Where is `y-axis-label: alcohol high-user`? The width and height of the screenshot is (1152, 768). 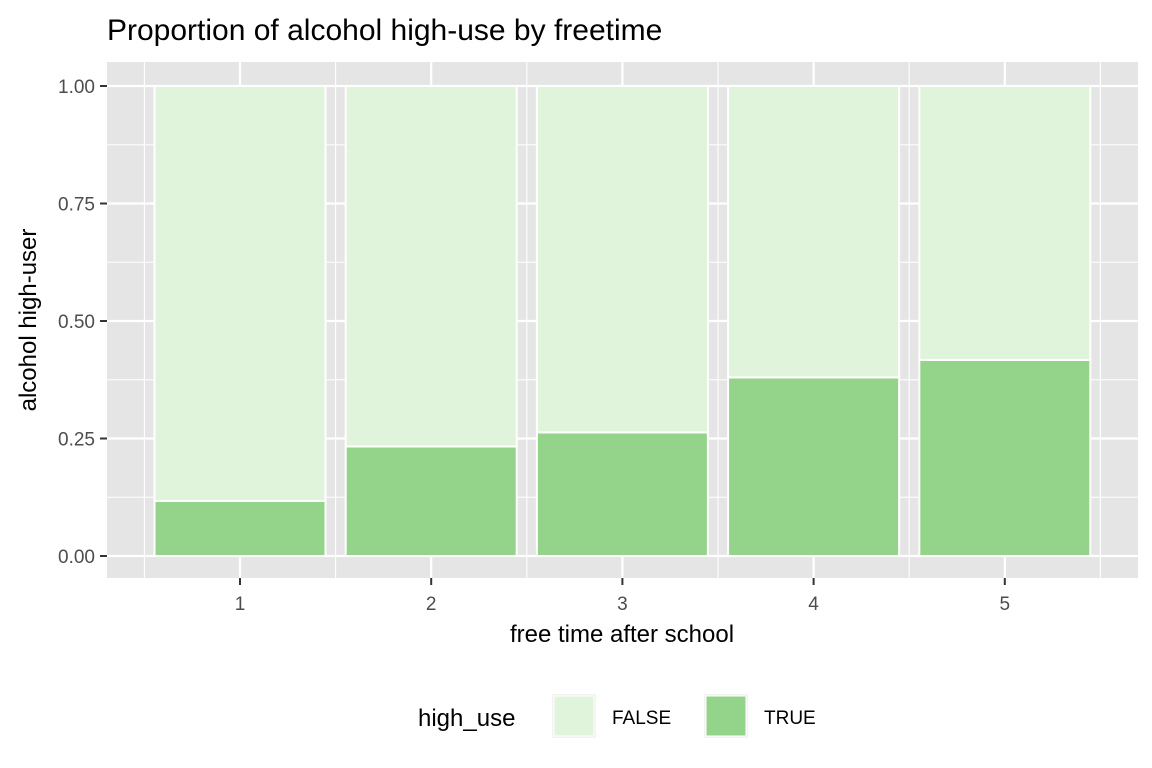 y-axis-label: alcohol high-user is located at coordinates (28, 320).